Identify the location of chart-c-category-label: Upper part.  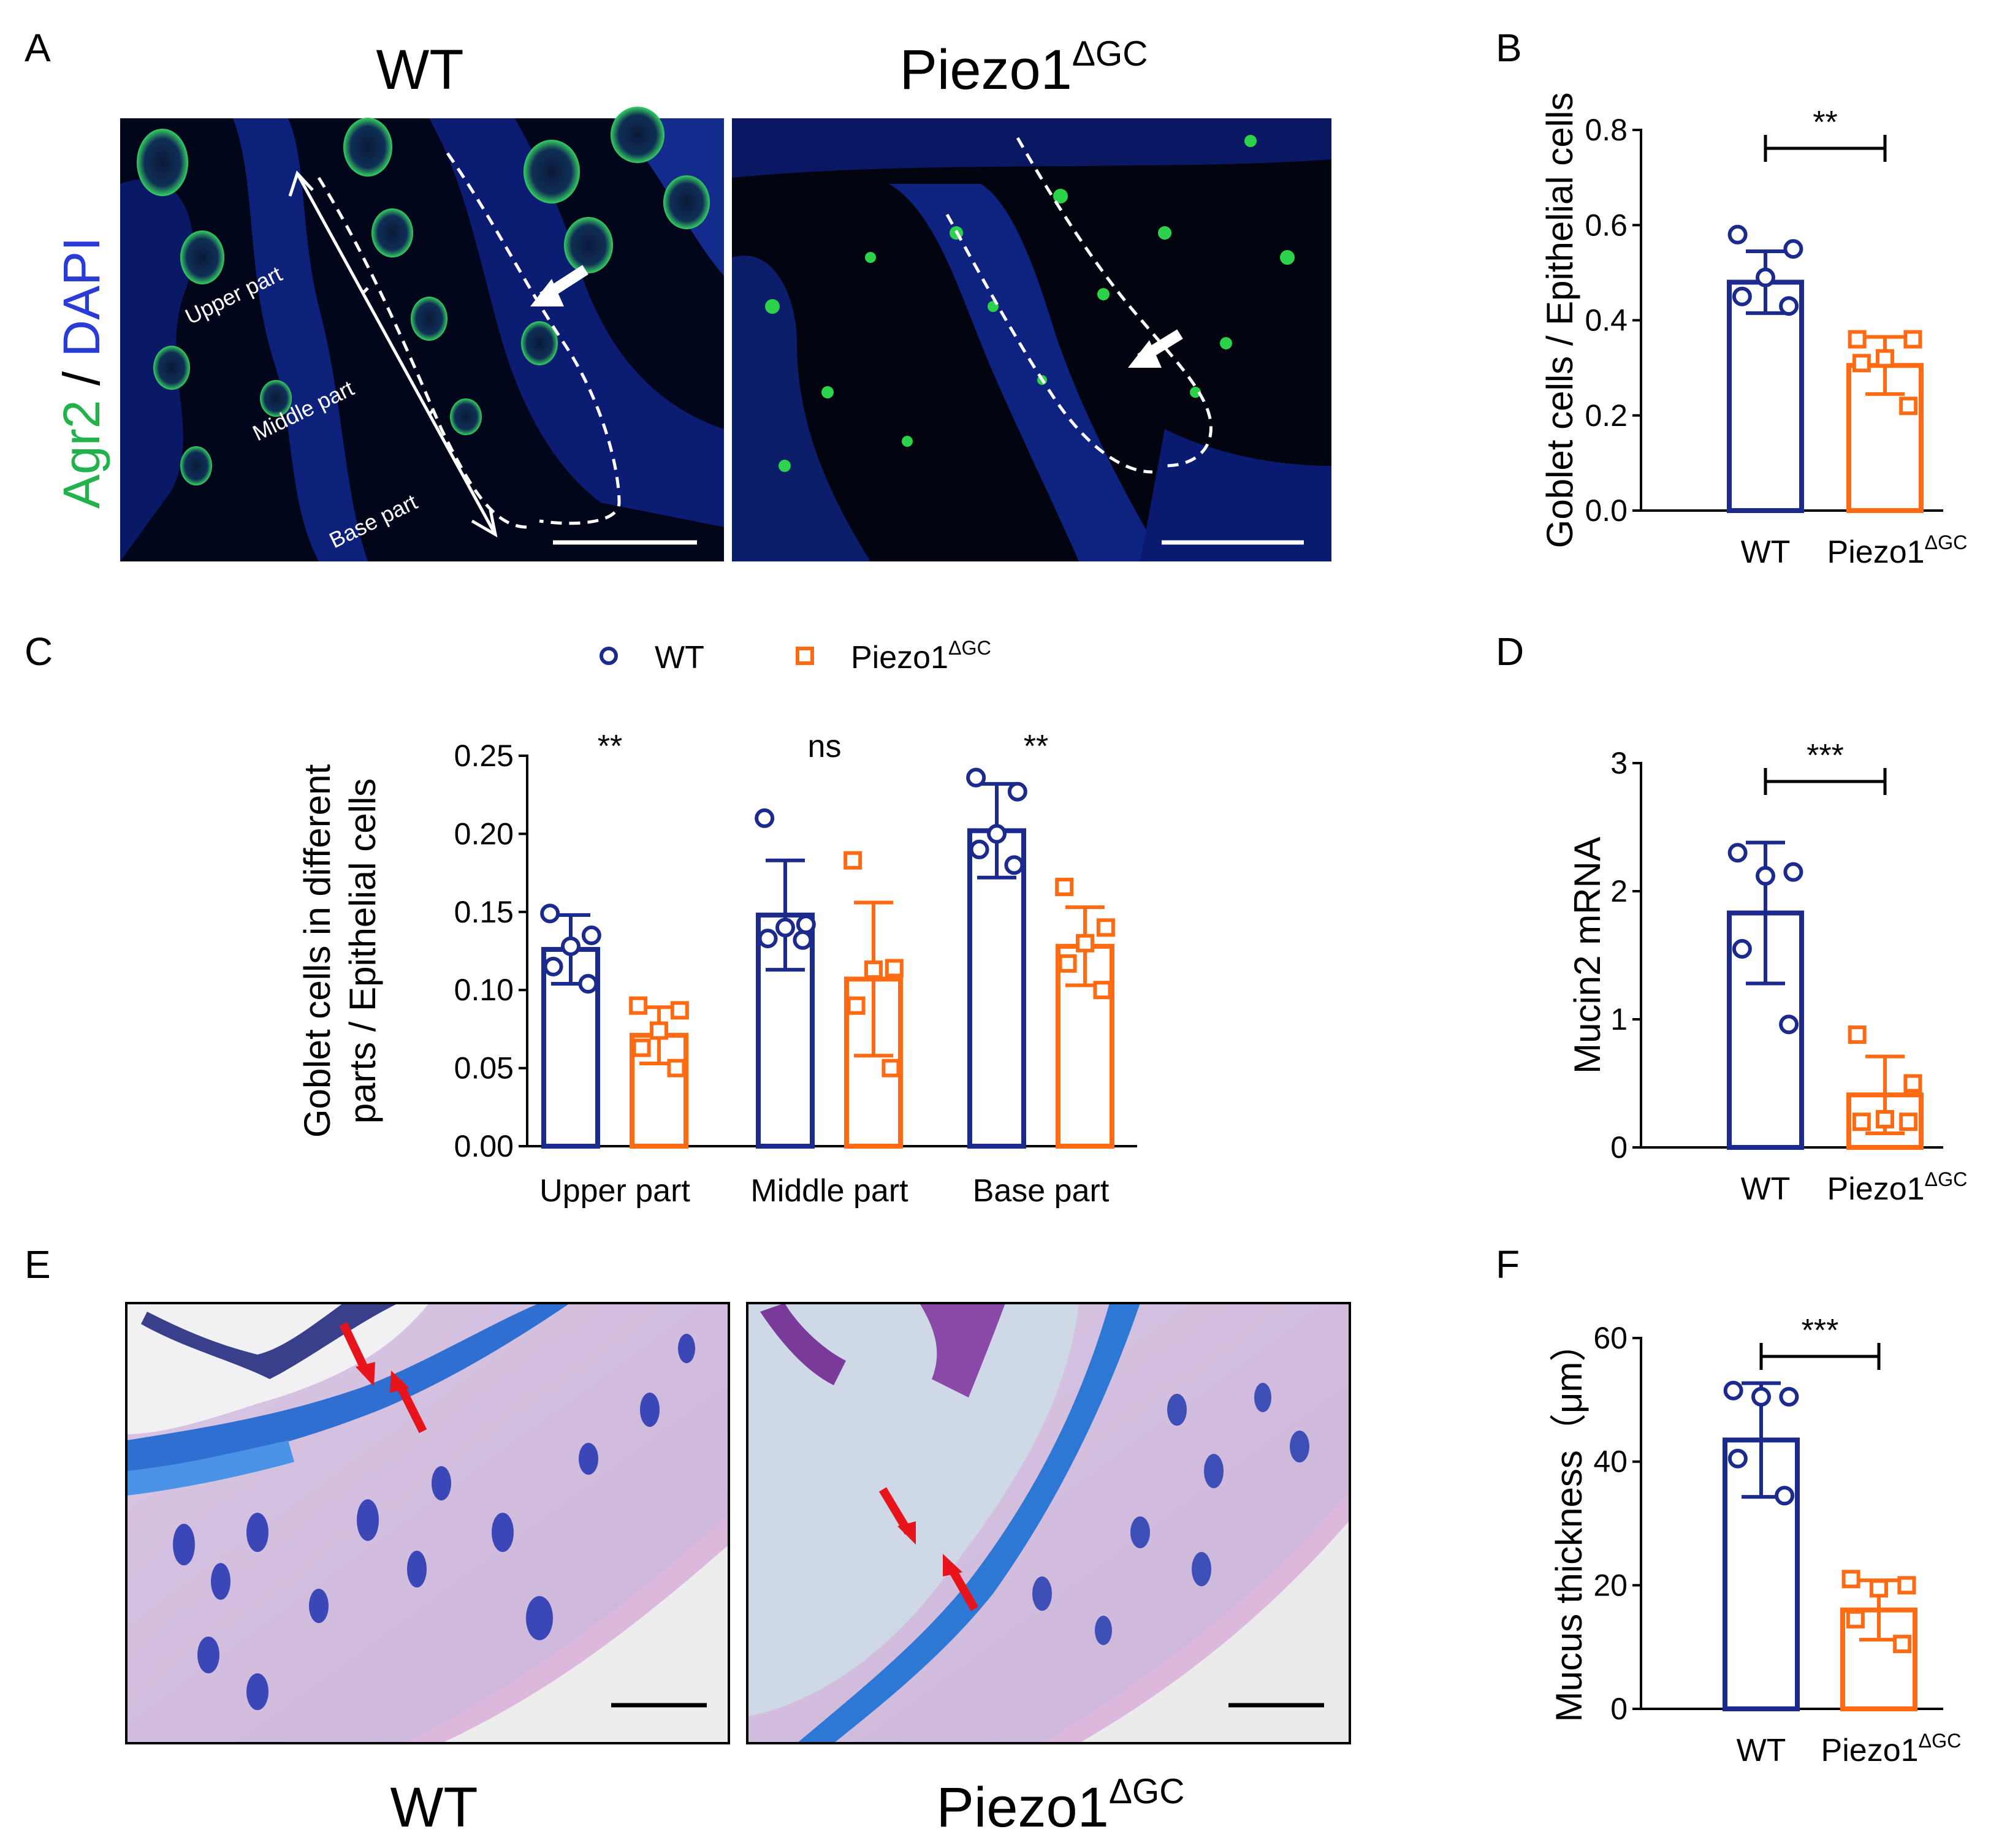
(614, 1191).